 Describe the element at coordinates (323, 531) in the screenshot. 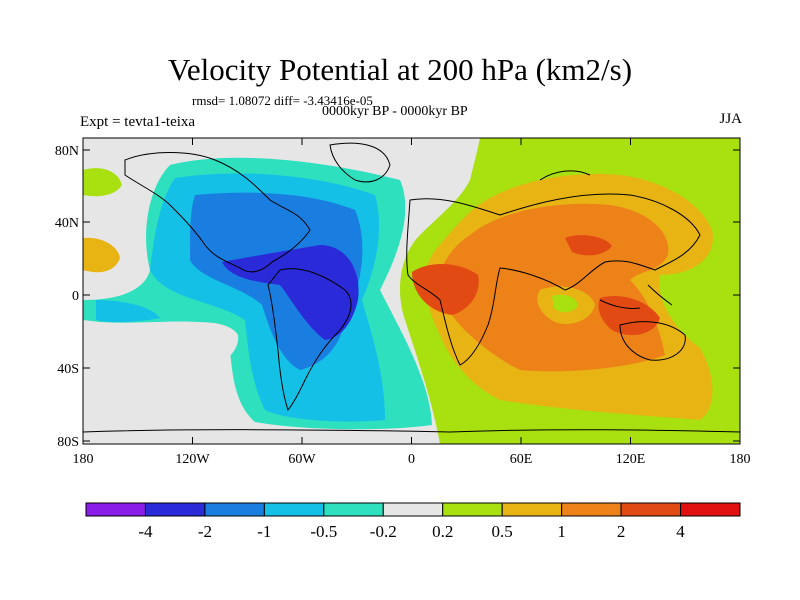

I see `colorbar-label: -0.5` at that location.